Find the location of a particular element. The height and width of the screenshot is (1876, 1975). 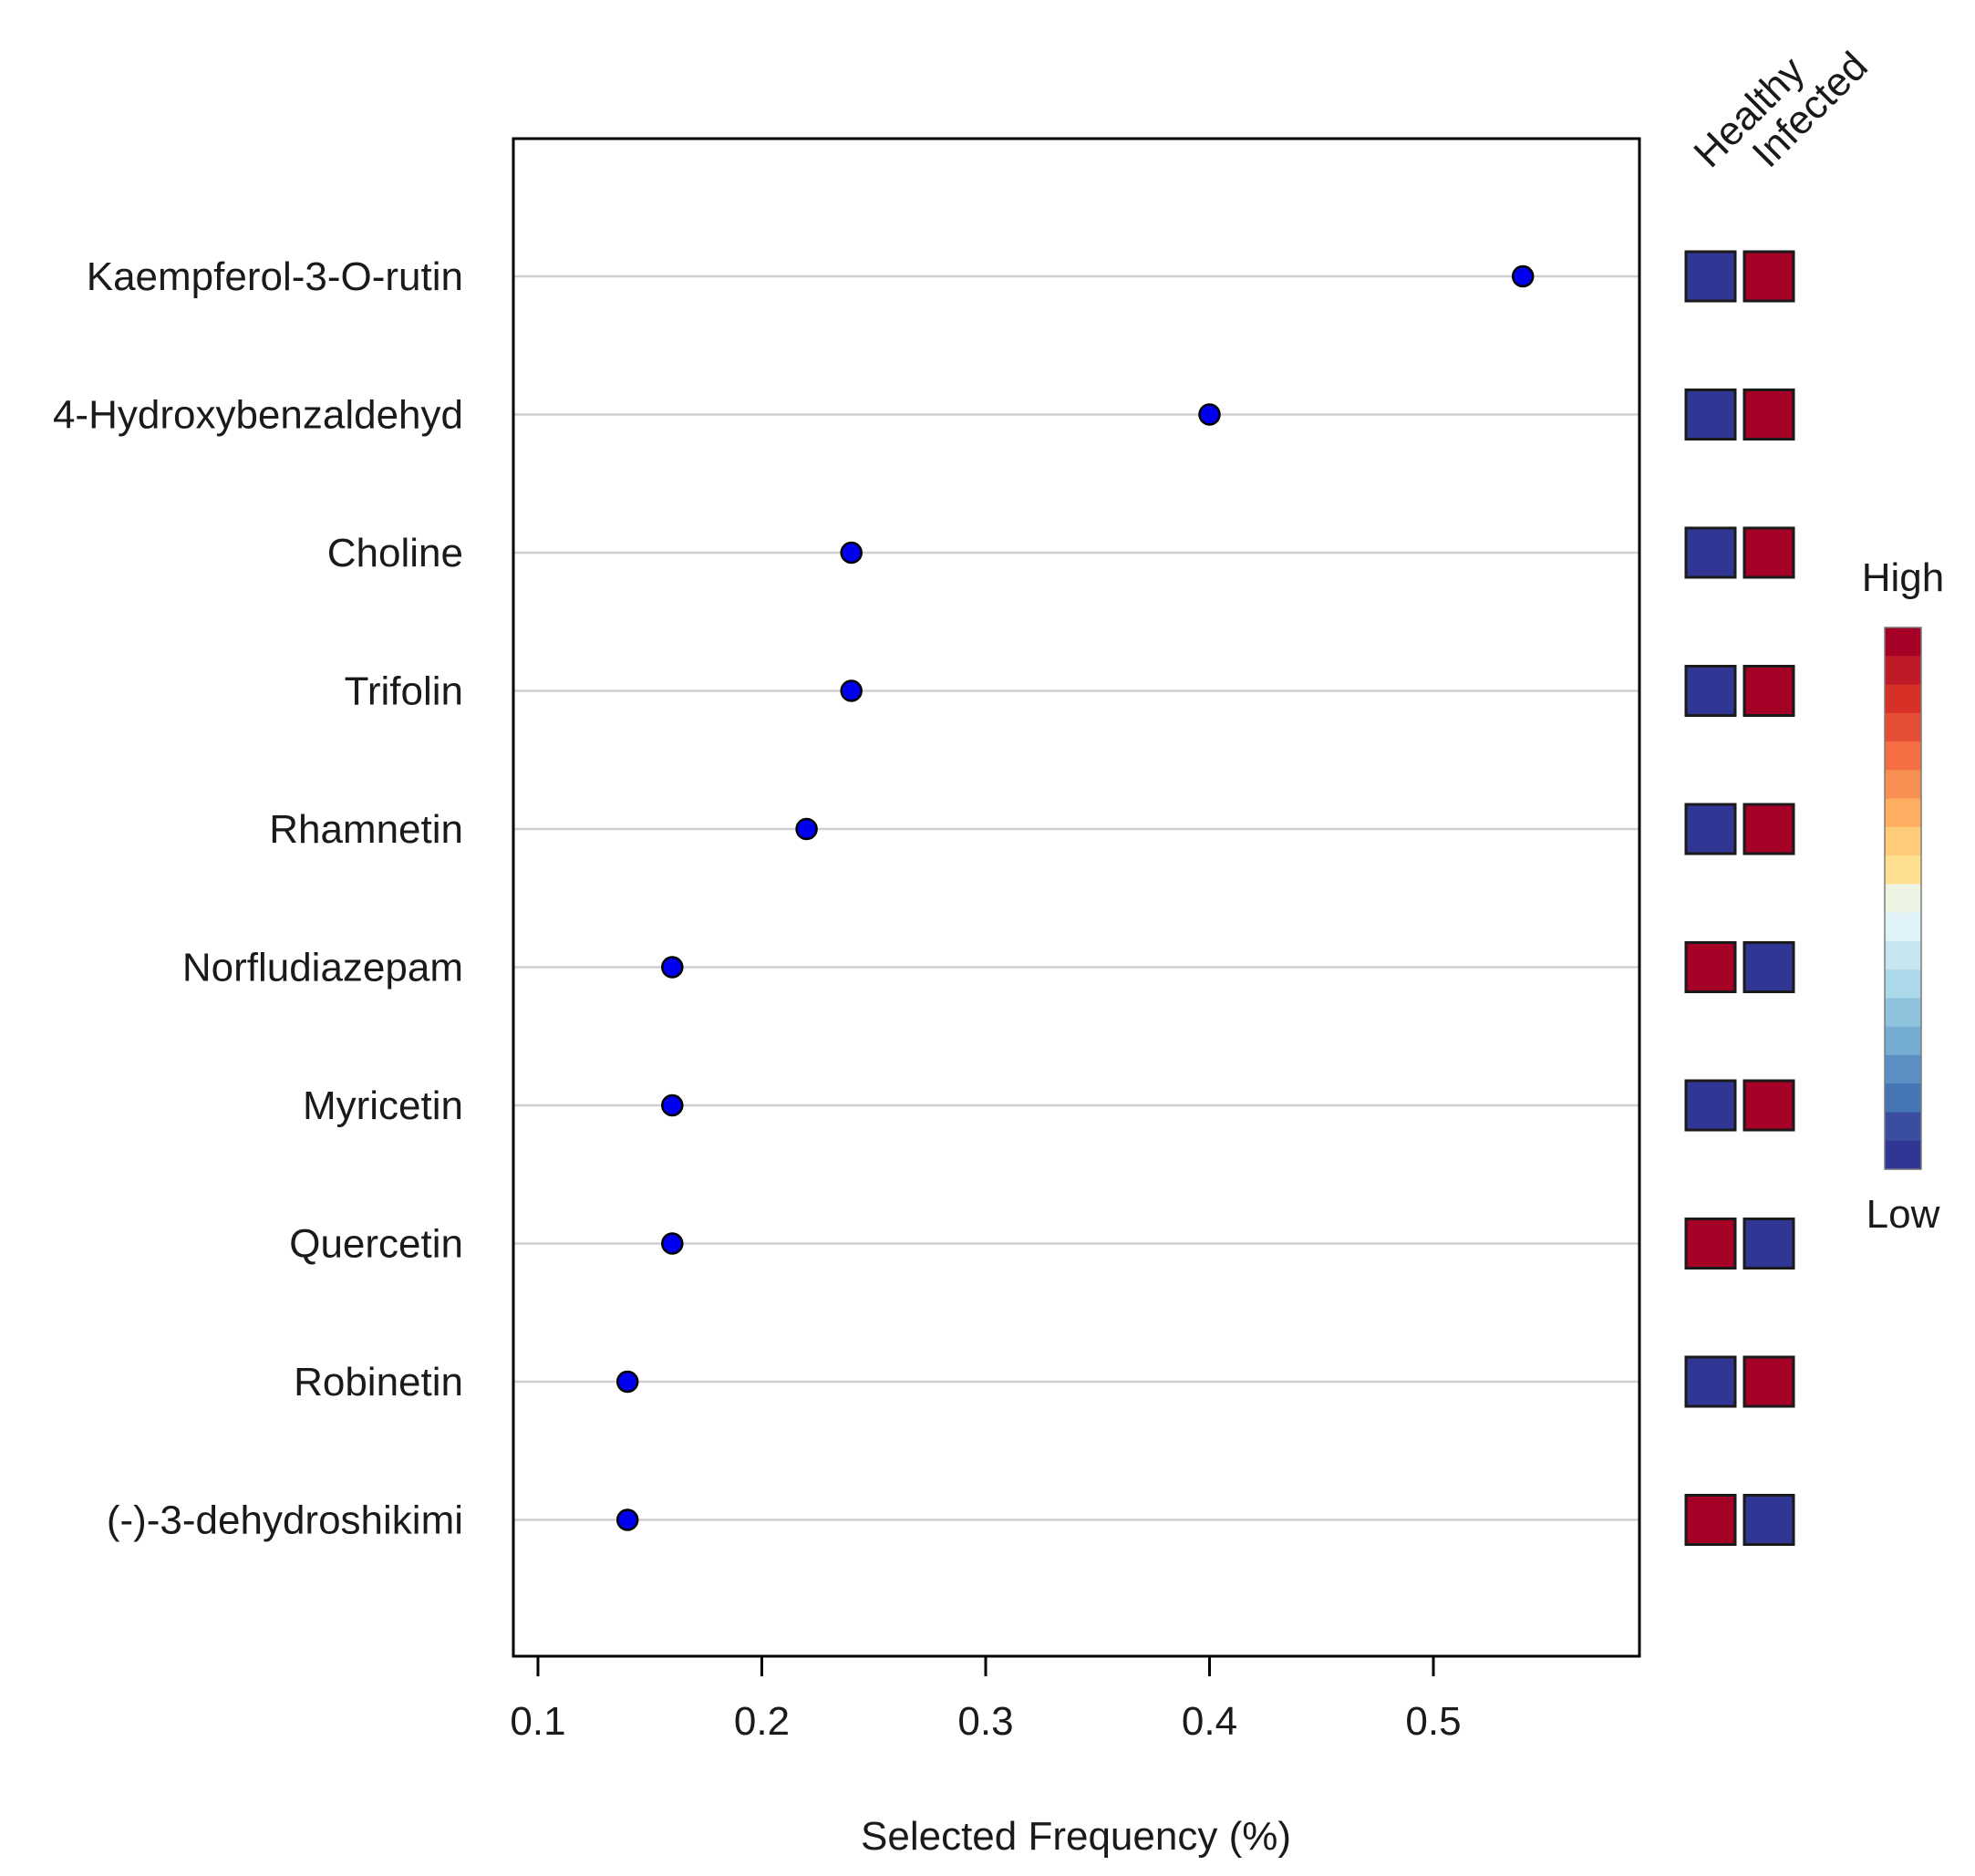

color-legend: High Low is located at coordinates (1903, 896).